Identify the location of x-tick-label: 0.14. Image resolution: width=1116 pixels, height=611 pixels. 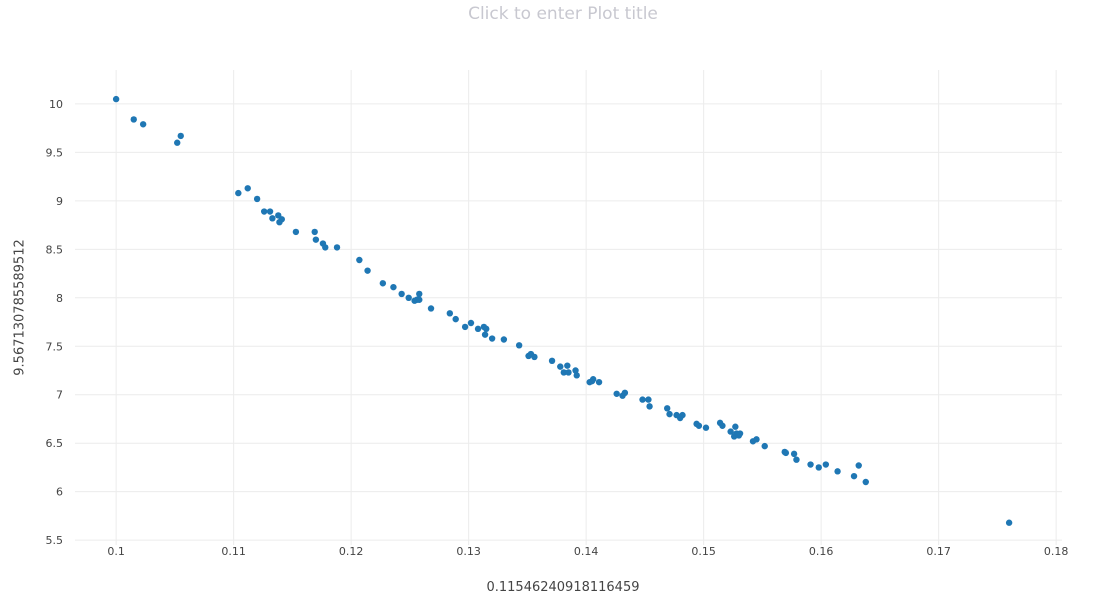
(586, 551).